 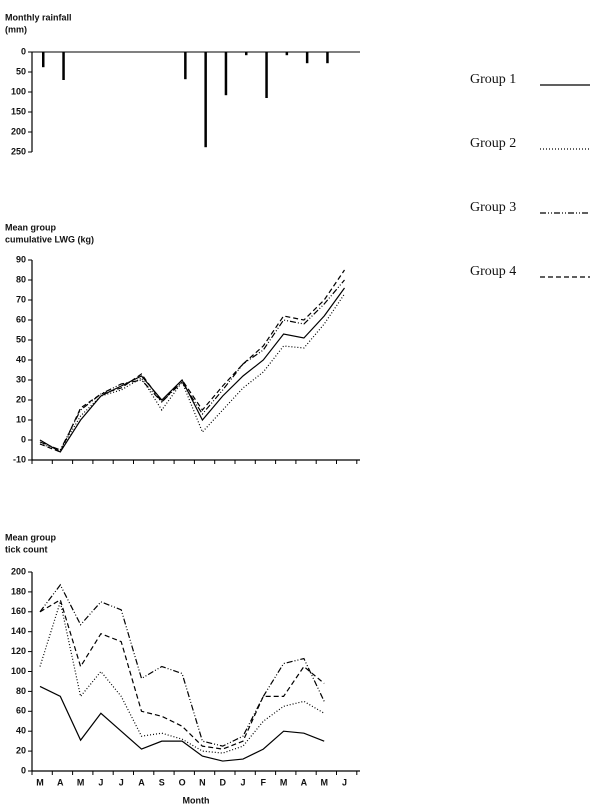 What do you see at coordinates (18, 611) in the screenshot?
I see `y-tick-label: 160` at bounding box center [18, 611].